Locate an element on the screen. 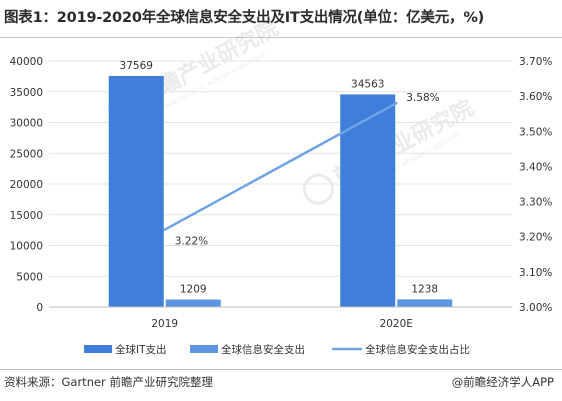  y-left-tick-label: 35000 is located at coordinates (26, 93).